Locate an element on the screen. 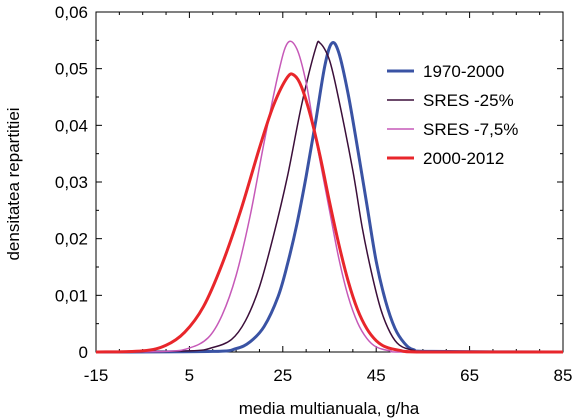  x-tick-label: 45 is located at coordinates (376, 375).